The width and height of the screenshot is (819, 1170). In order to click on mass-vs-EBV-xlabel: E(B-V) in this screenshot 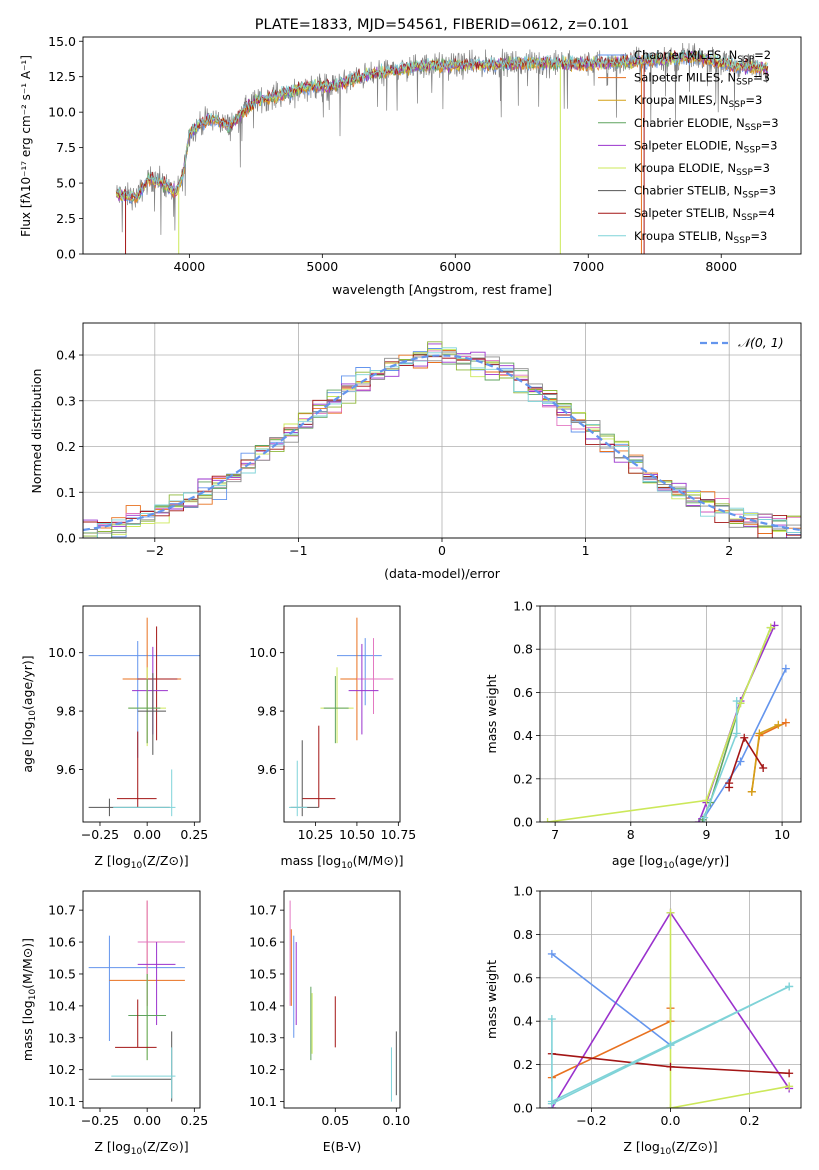, I will do `click(342, 1146)`.